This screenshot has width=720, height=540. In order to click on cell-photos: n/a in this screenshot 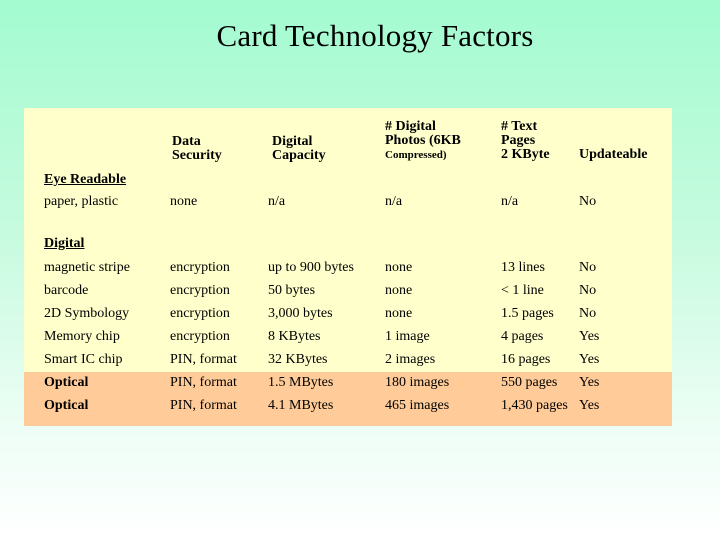, I will do `click(394, 201)`.